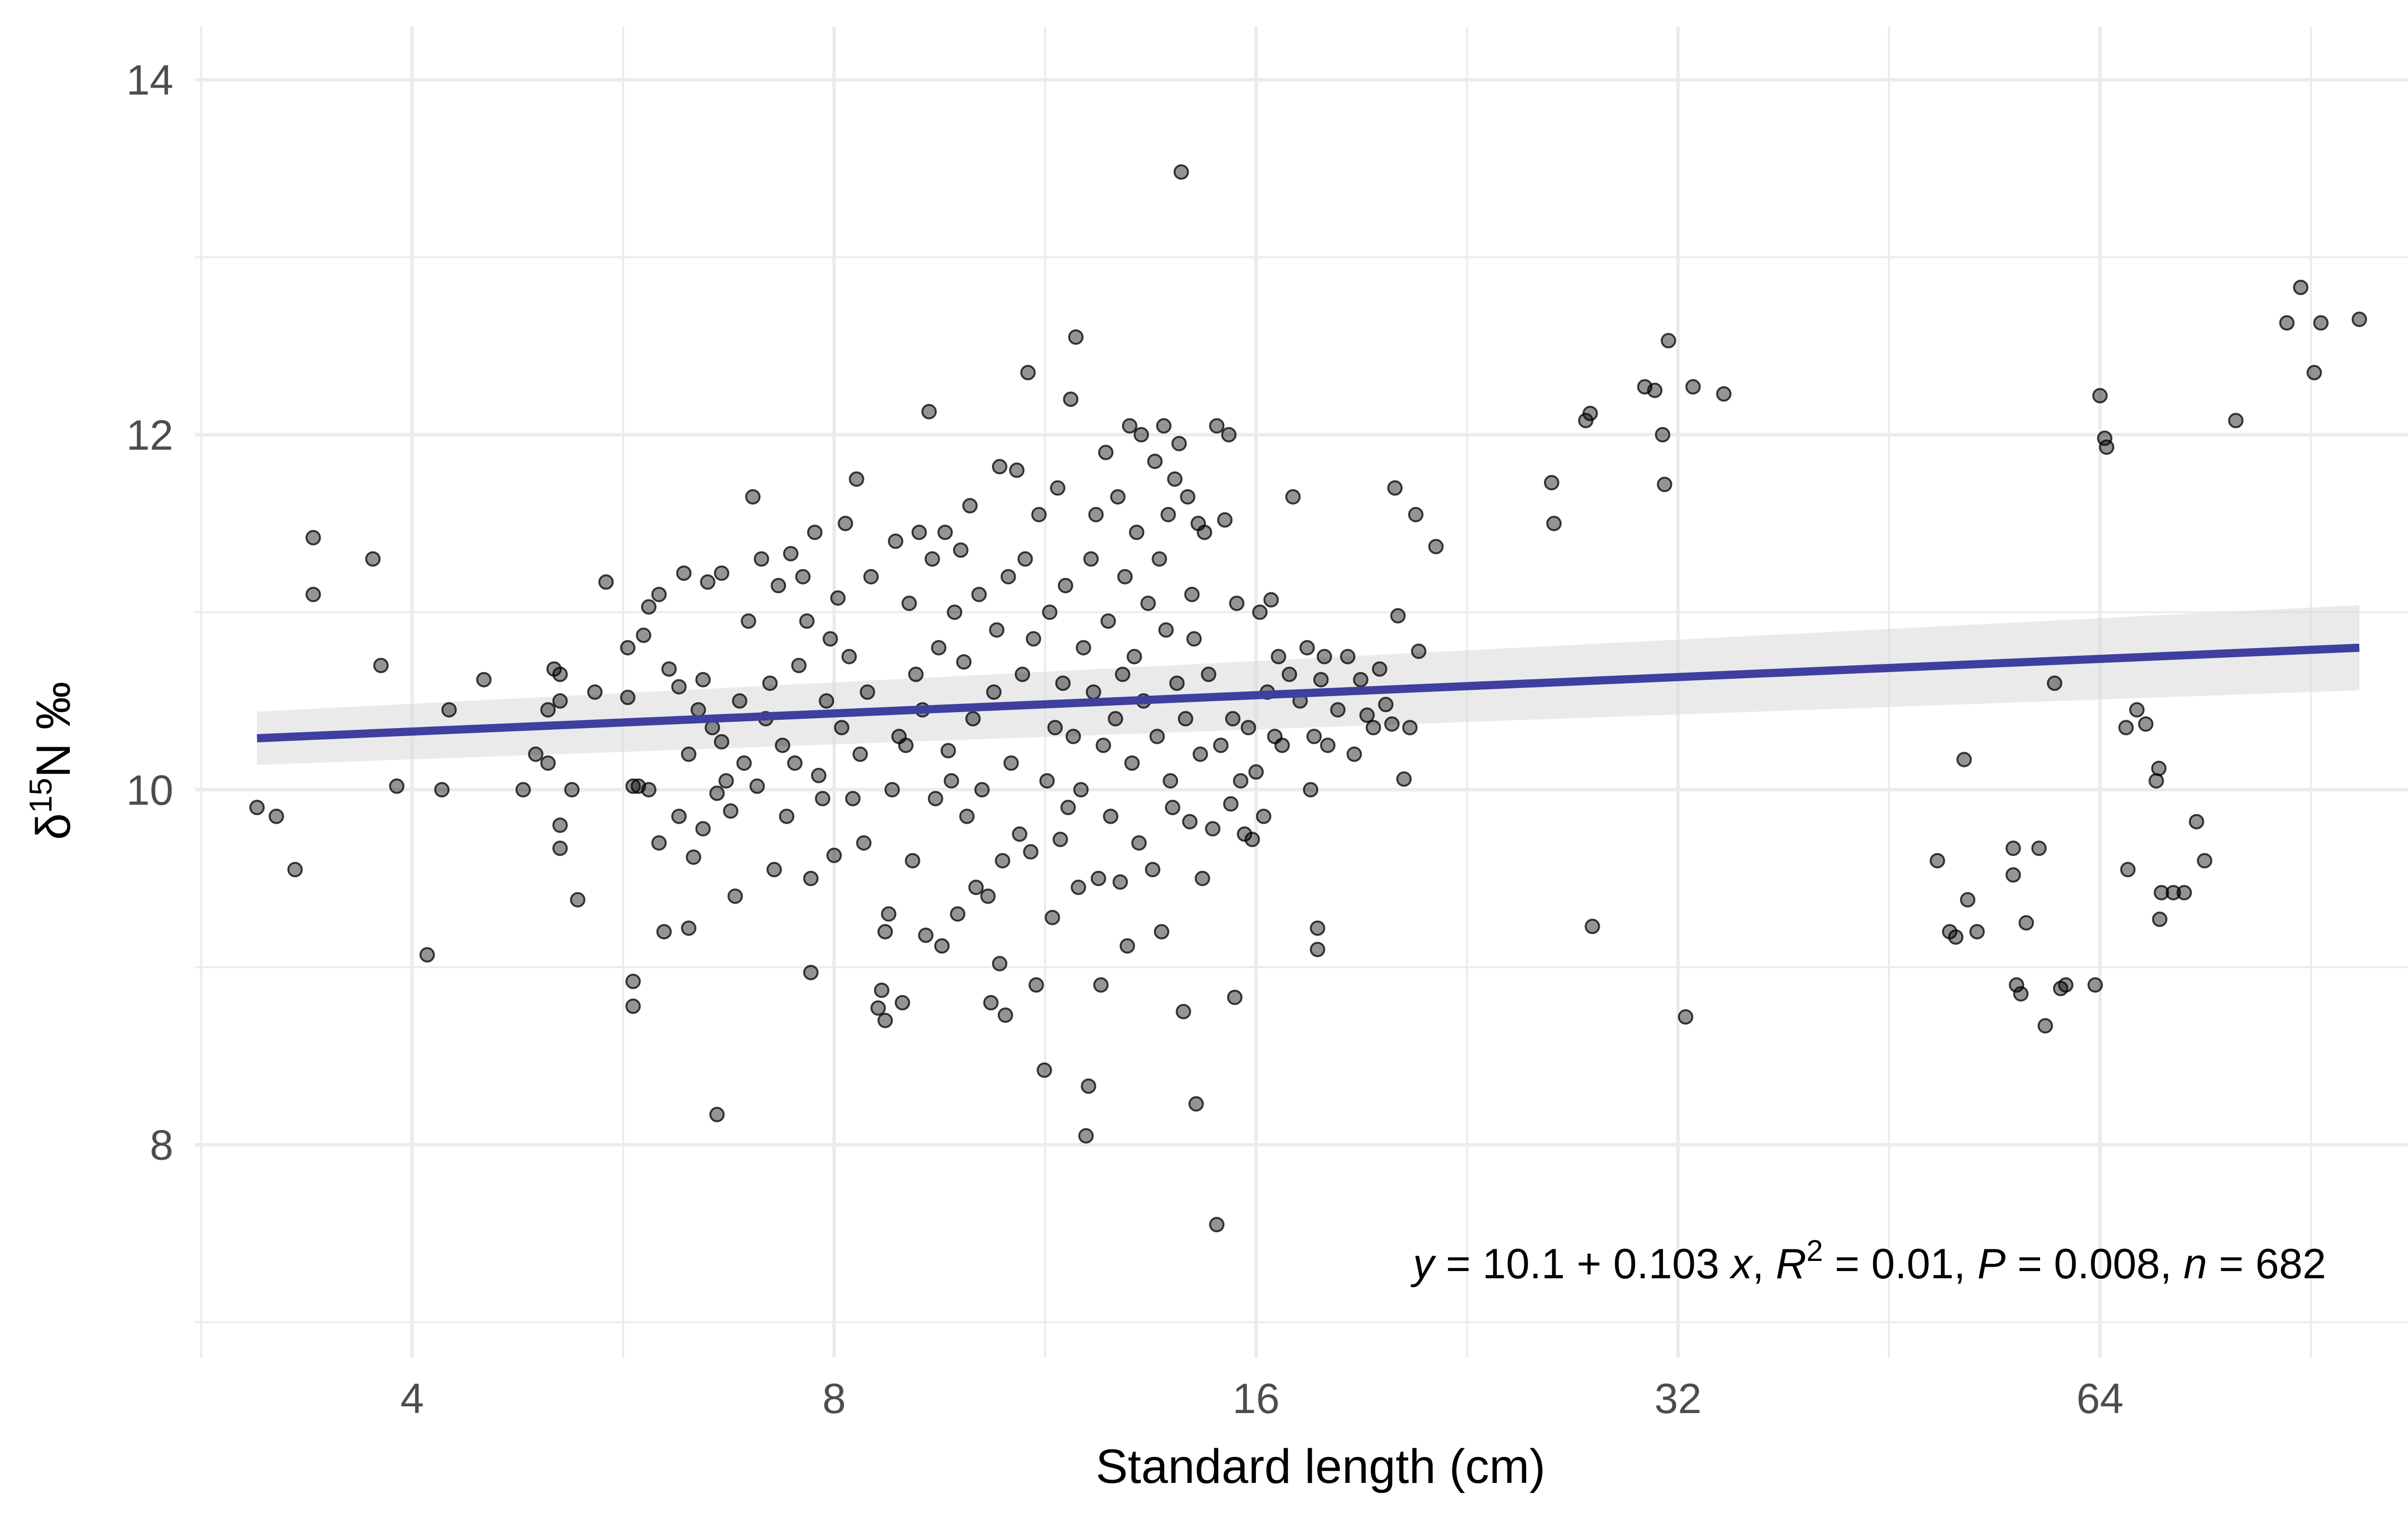  I want to click on annot-r2: = 0.01,, so click(1900, 1264).